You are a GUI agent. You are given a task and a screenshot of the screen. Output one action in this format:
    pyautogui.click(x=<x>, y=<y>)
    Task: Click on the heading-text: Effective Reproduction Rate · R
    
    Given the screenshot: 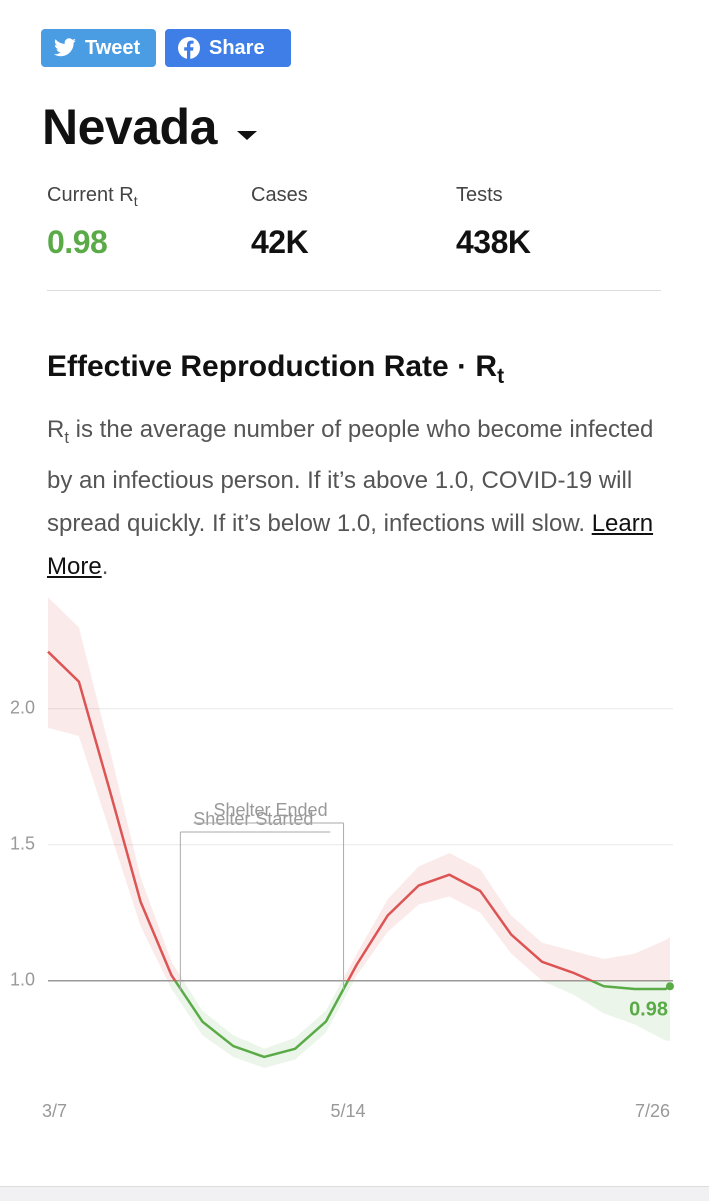 What is the action you would take?
    pyautogui.click(x=272, y=366)
    